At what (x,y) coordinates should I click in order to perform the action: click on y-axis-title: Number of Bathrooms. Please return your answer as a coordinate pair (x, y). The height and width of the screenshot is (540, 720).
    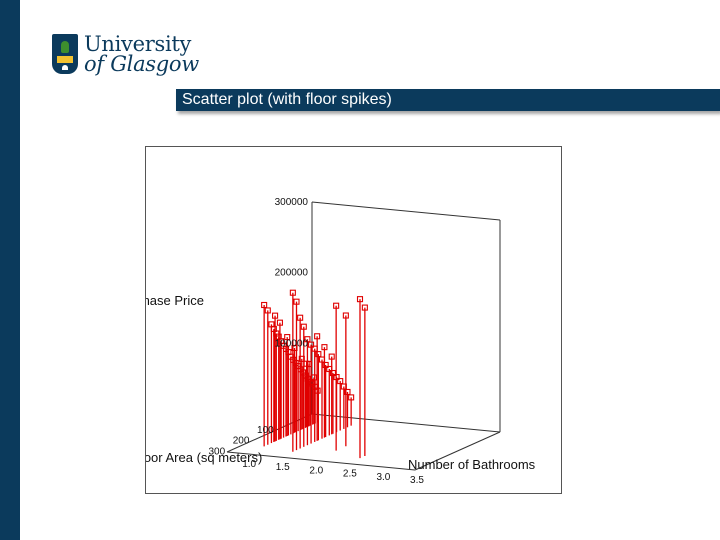
    Looking at the image, I should click on (472, 464).